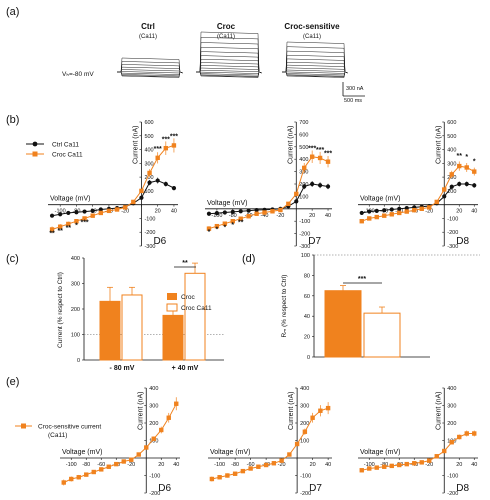 The width and height of the screenshot is (490, 500). Describe the element at coordinates (23, 426) in the screenshot. I see `legend-marker-croc-sensitive` at that location.